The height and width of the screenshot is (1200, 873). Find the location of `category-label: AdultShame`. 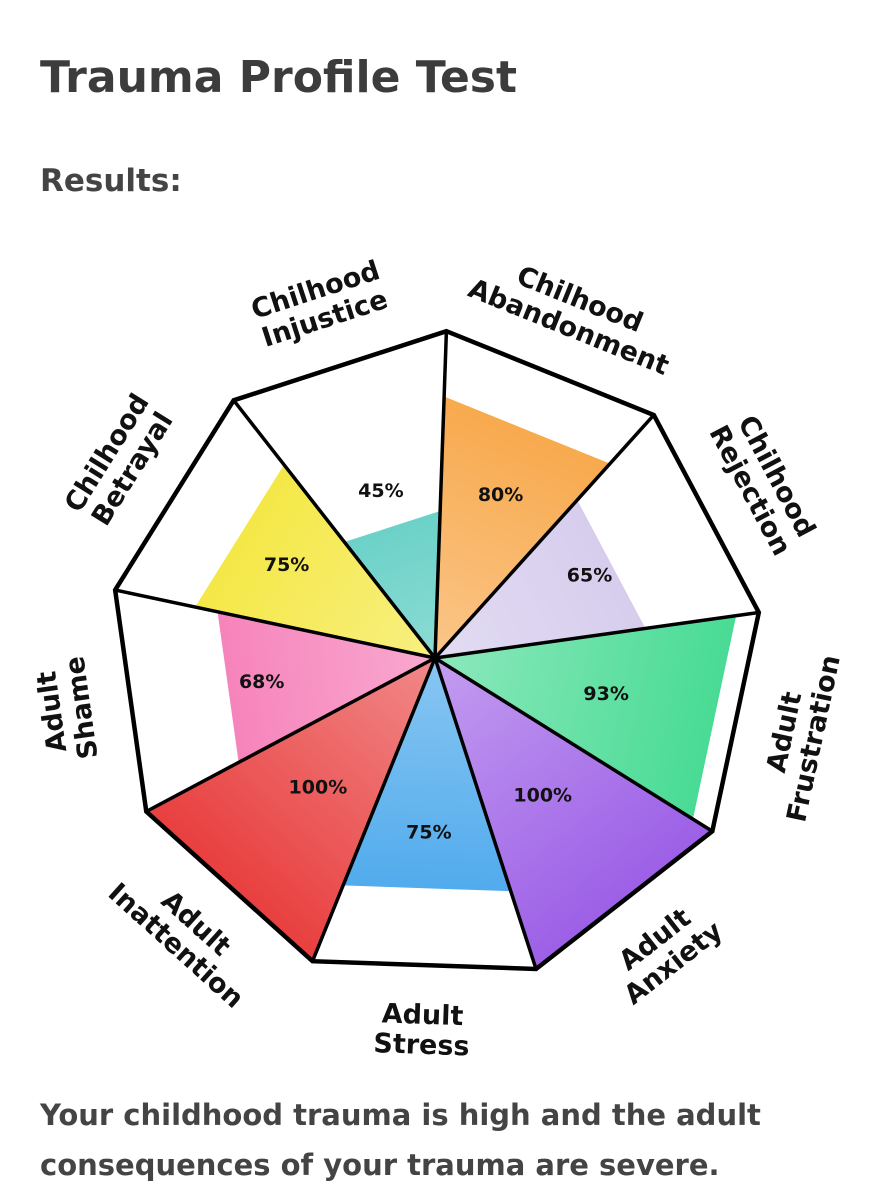

category-label: AdultShame is located at coordinates (67, 709).